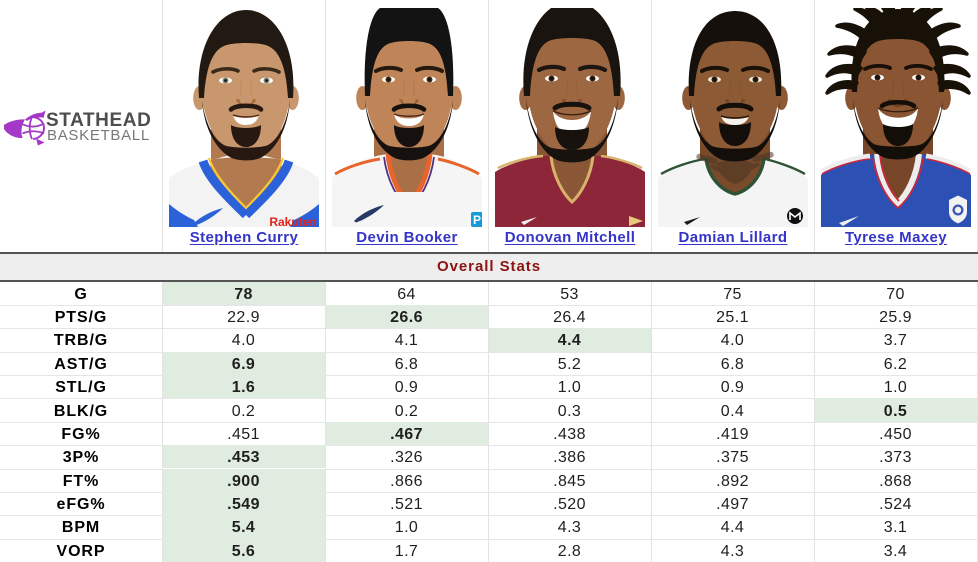  Describe the element at coordinates (98, 135) in the screenshot. I see `svg-text: BASKETBALL` at that location.